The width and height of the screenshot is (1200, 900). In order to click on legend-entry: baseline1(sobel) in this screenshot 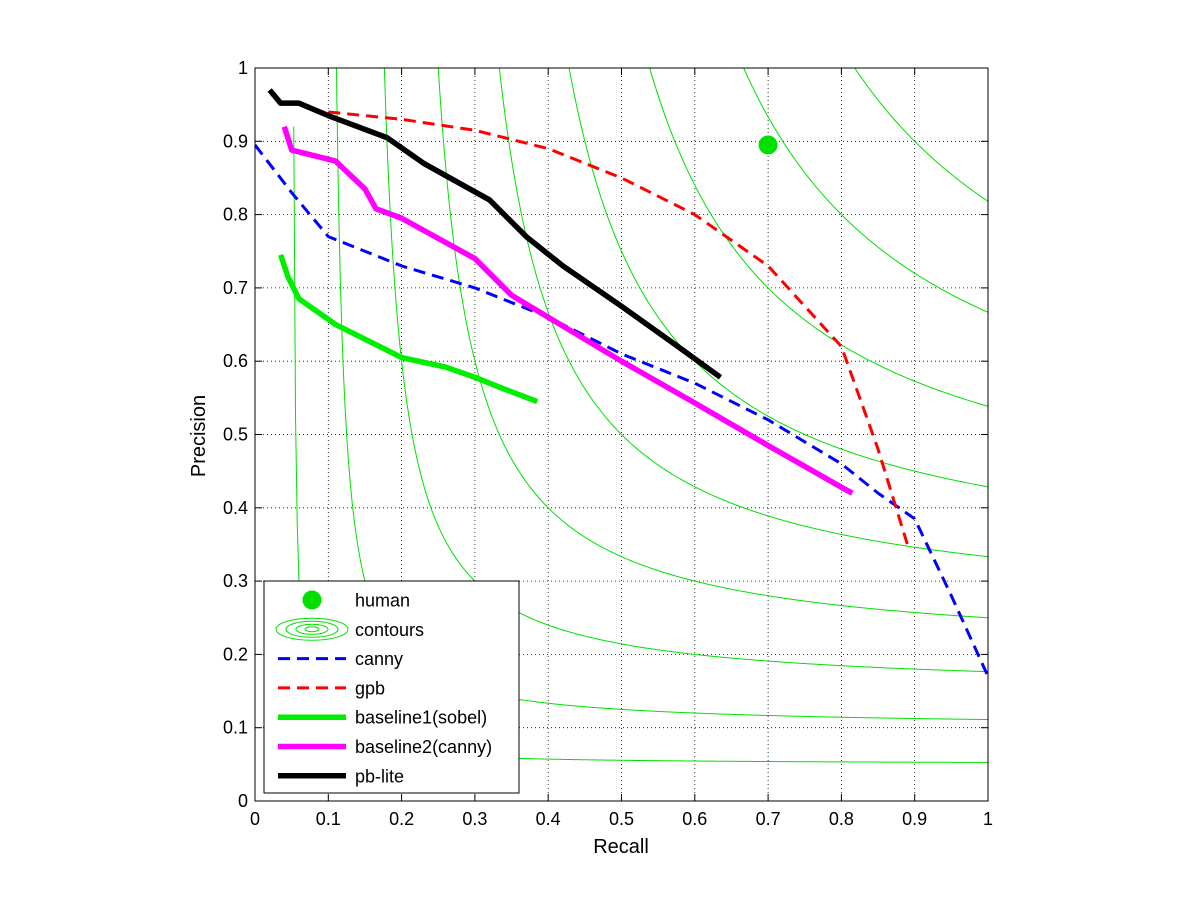, I will do `click(382, 718)`.